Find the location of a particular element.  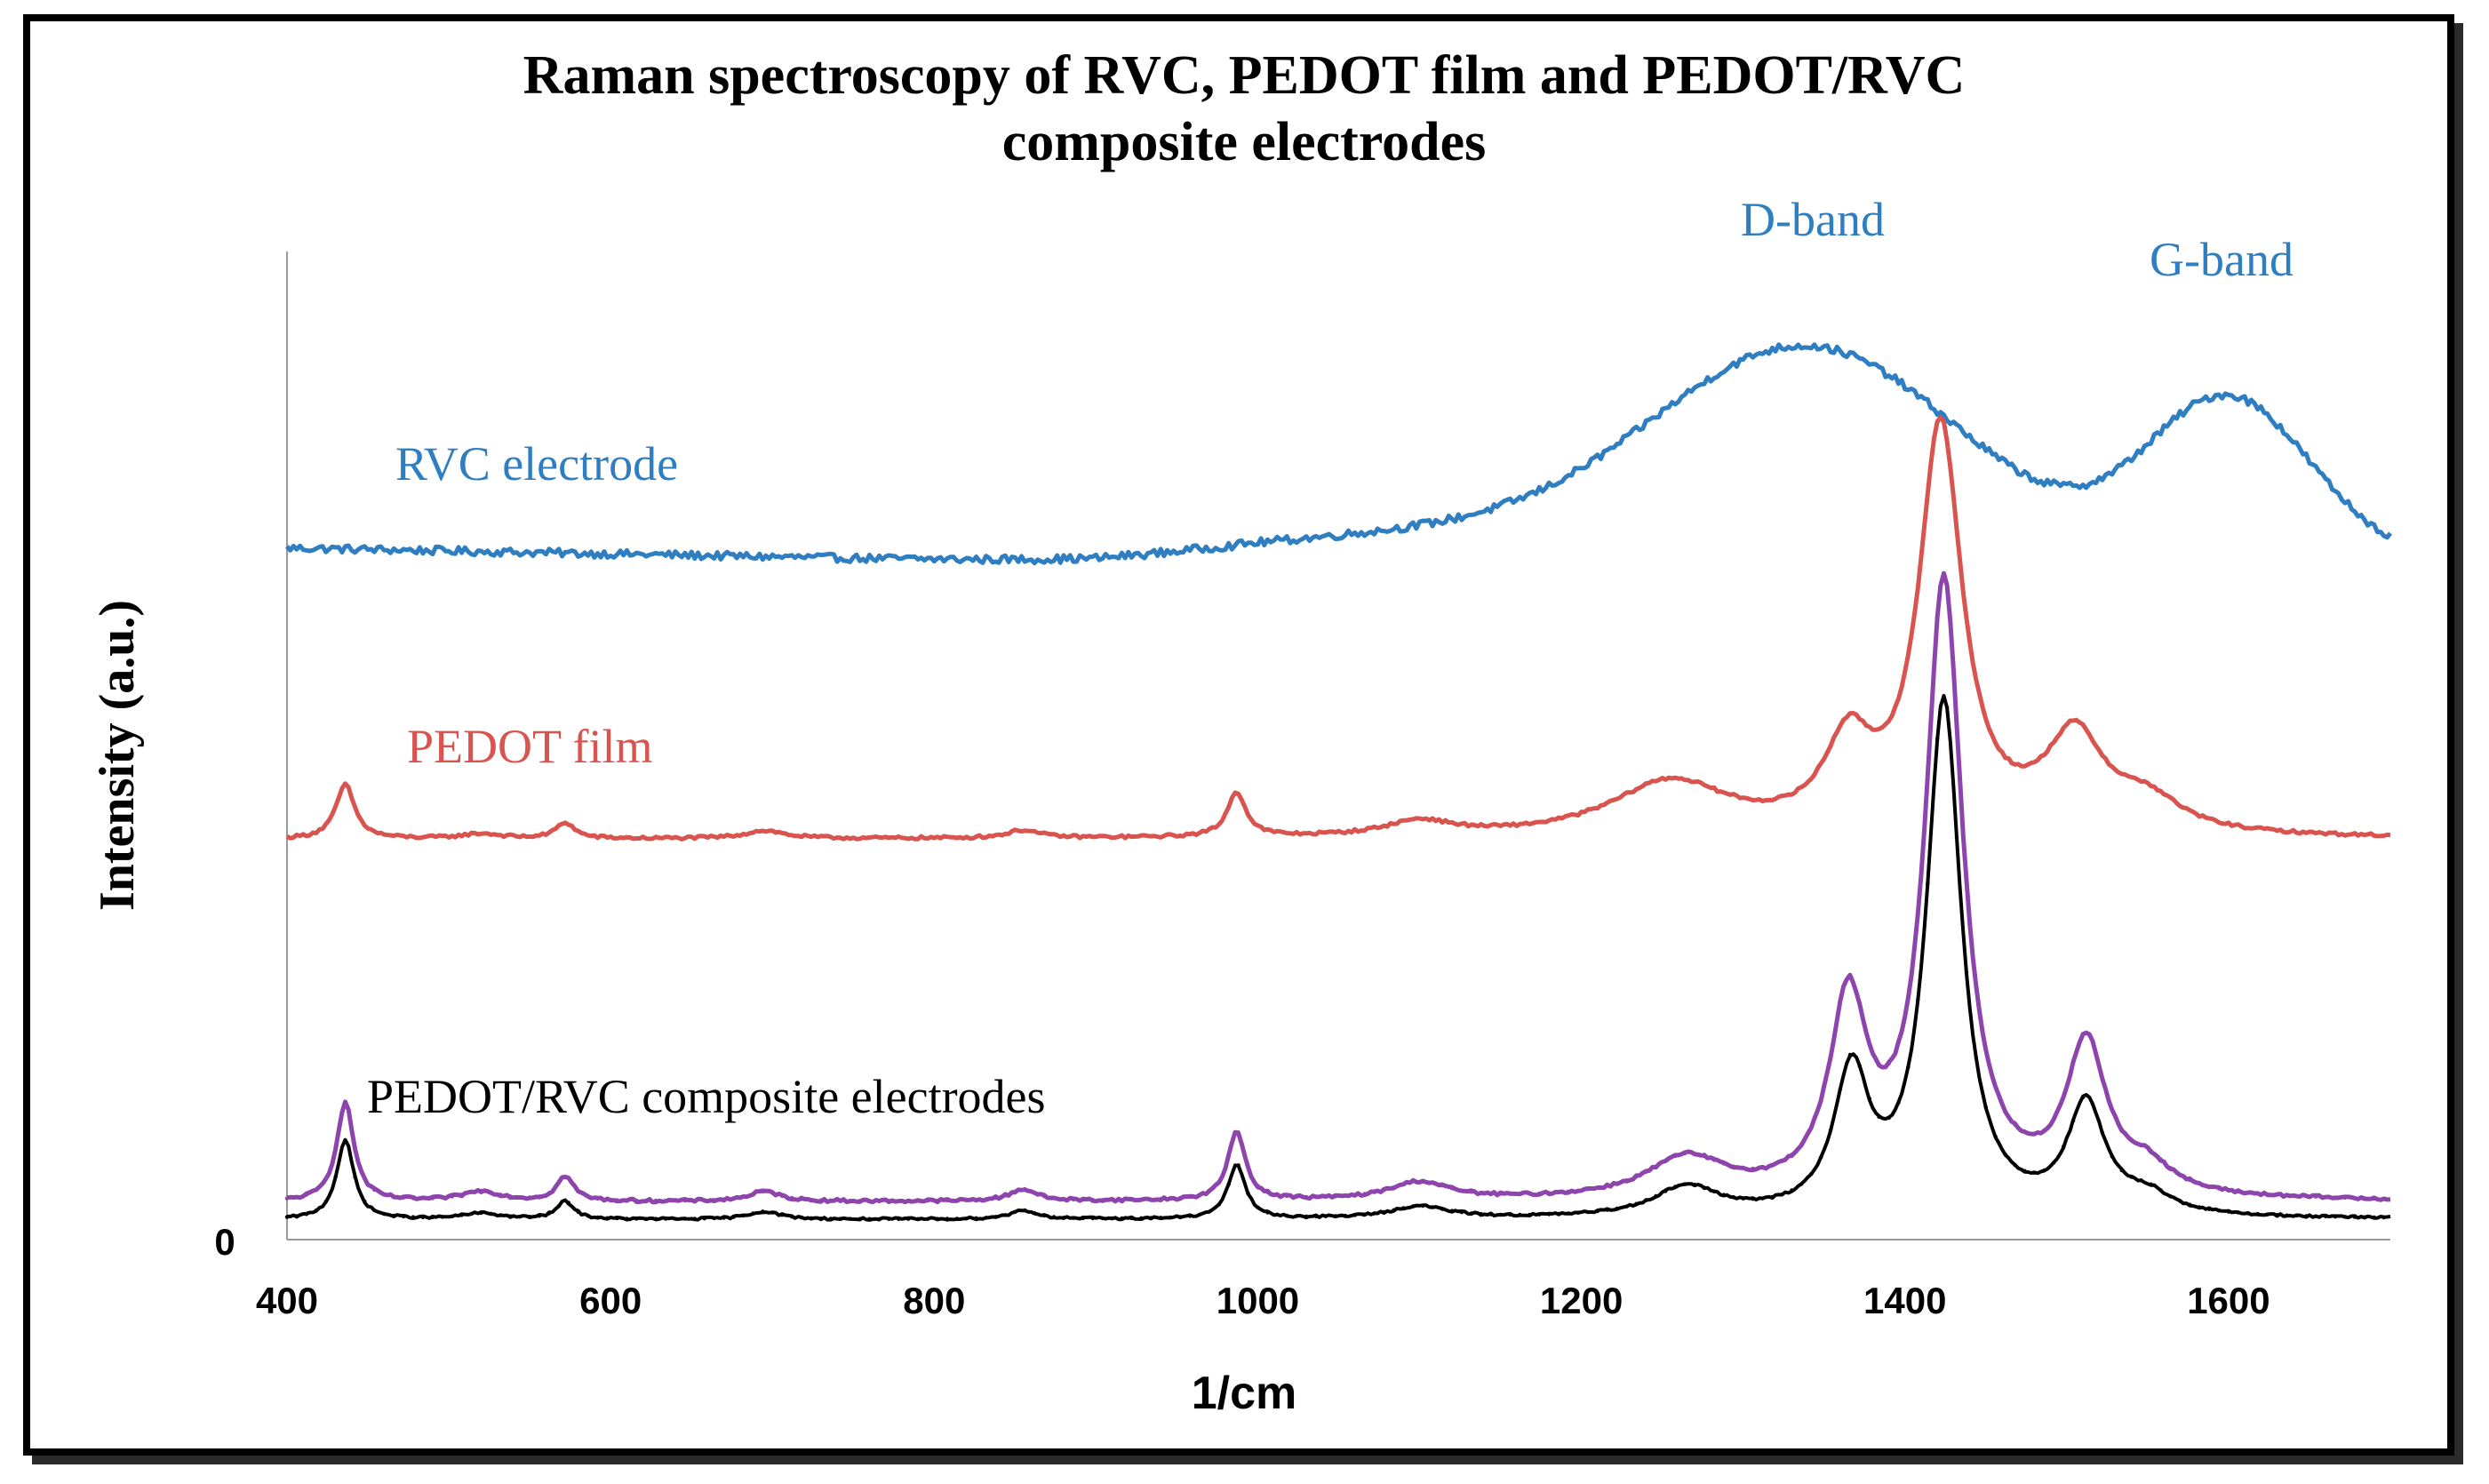

x-axis-label: 1/cm is located at coordinates (1244, 1394).